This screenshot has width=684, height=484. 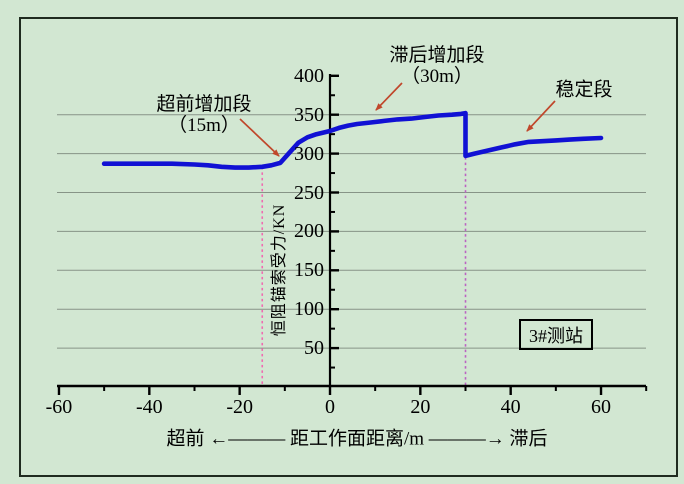 I want to click on annotation-lag-increase-line2: （30m）, so click(x=437, y=76).